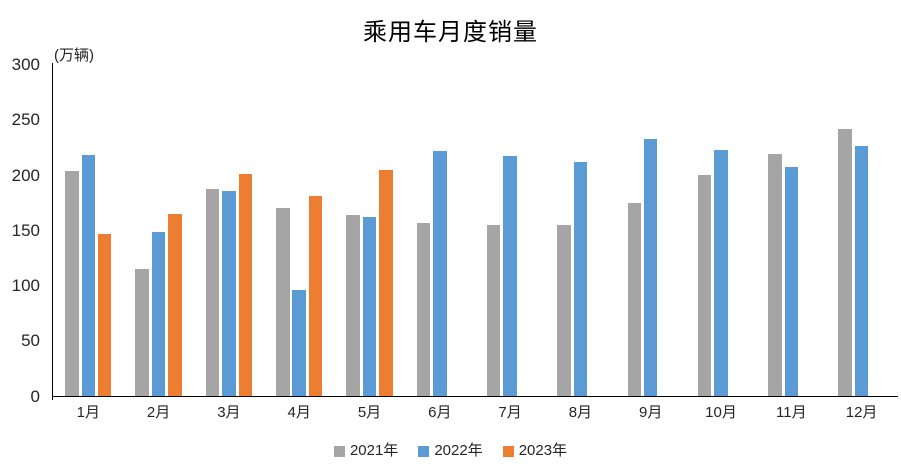  What do you see at coordinates (580, 412) in the screenshot?
I see `x-tick-label: 8月` at bounding box center [580, 412].